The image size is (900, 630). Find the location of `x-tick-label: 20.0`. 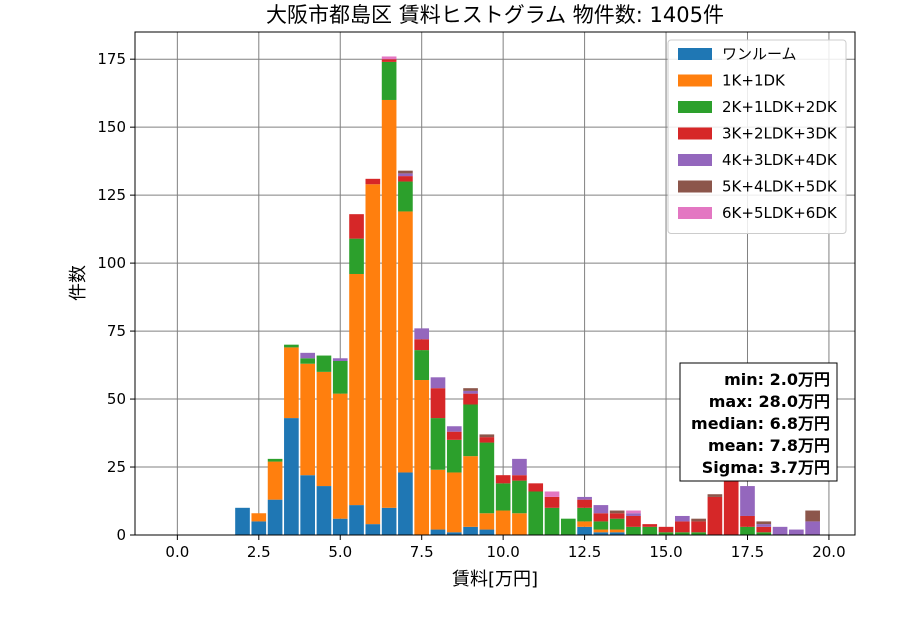

x-tick-label: 20.0 is located at coordinates (828, 552).